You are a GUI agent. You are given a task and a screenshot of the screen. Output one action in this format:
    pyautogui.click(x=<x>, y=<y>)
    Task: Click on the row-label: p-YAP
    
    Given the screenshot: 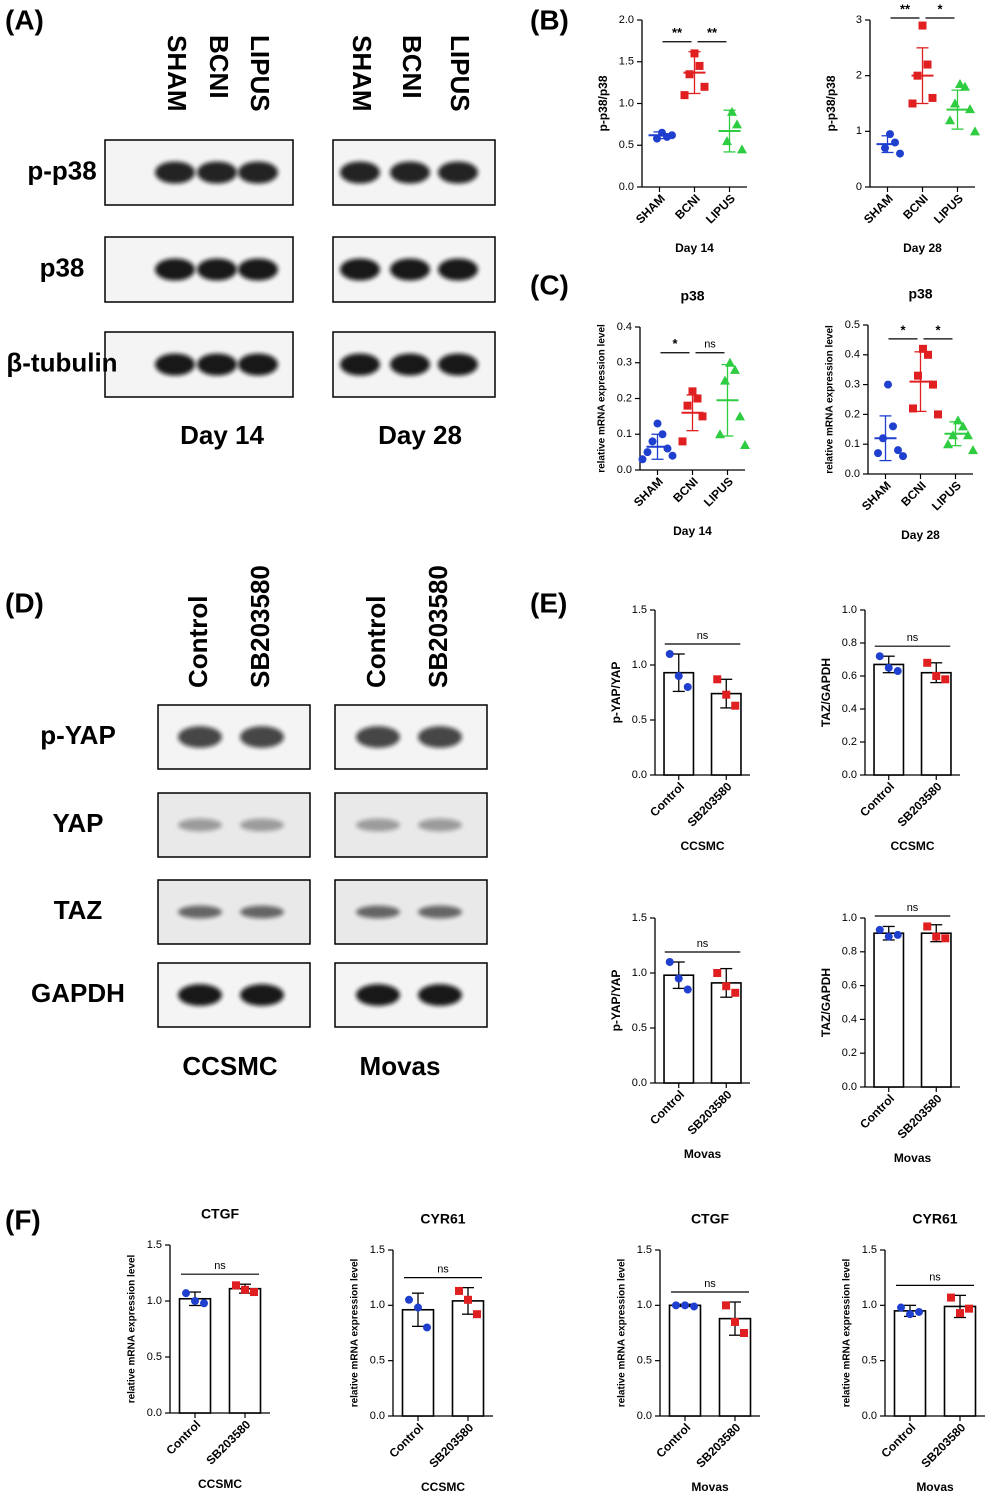 What is the action you would take?
    pyautogui.click(x=78, y=735)
    